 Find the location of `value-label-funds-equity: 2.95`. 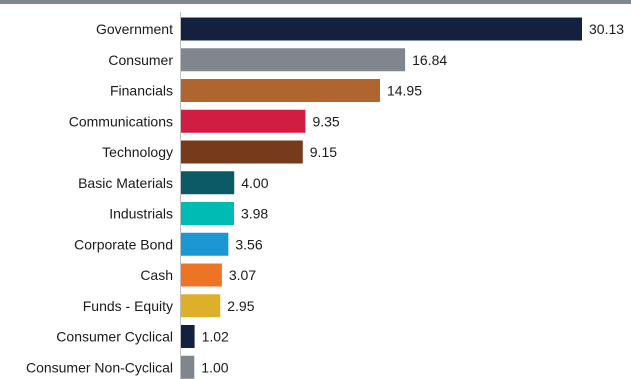

value-label-funds-equity: 2.95 is located at coordinates (240, 306).